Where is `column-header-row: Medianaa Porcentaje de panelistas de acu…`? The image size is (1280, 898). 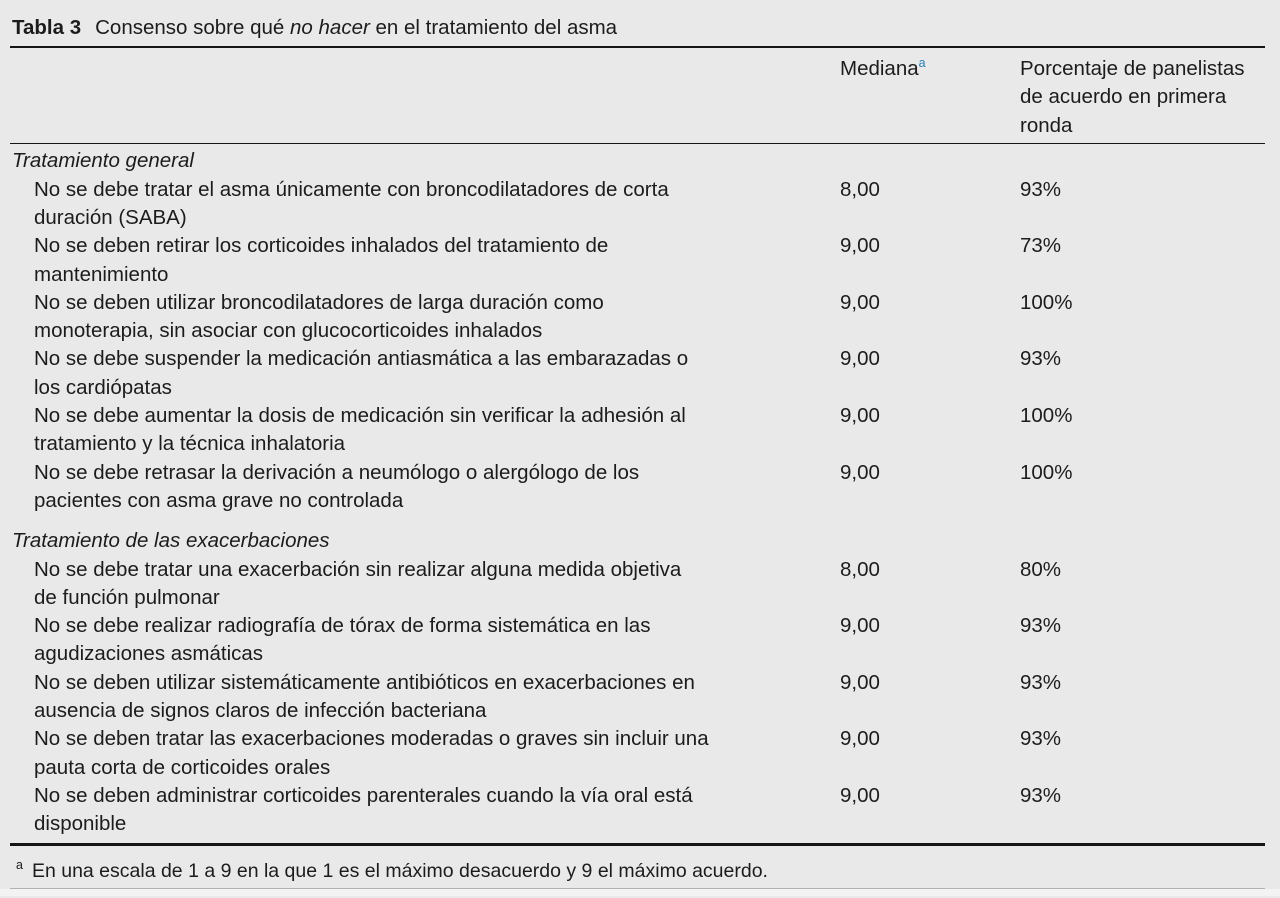
column-header-row: Medianaa Porcentaje de panelistas de acu… is located at coordinates (640, 95).